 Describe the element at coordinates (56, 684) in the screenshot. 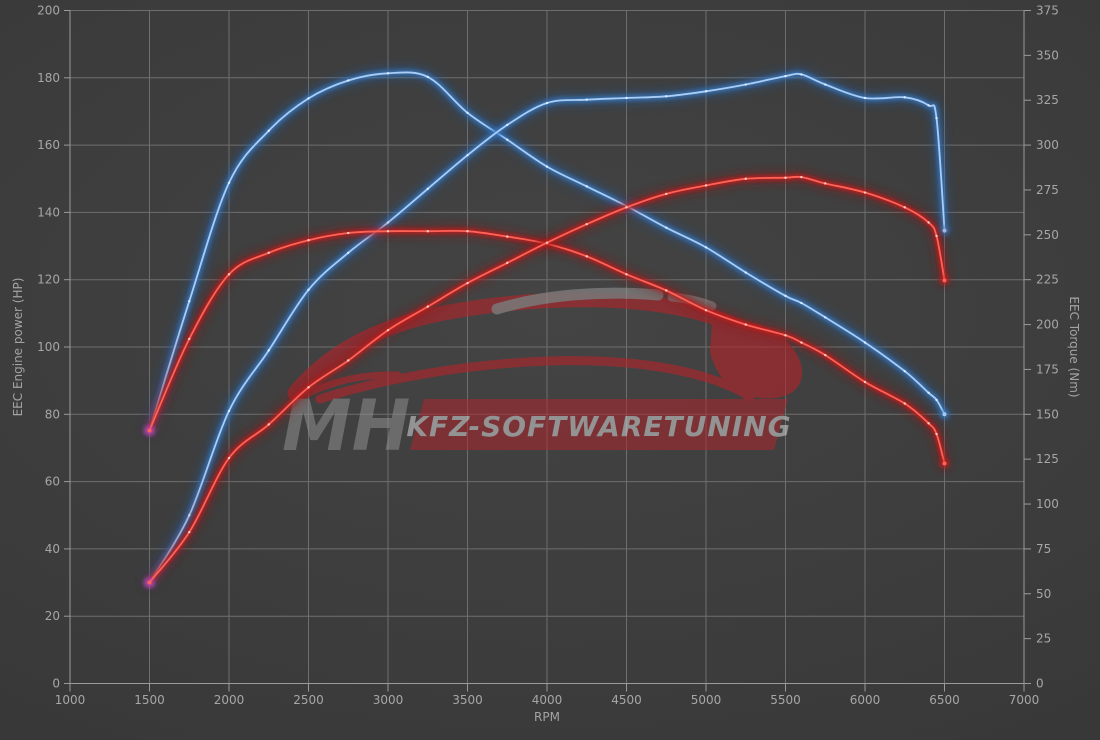

I see `y-left-tick-label: 0` at that location.